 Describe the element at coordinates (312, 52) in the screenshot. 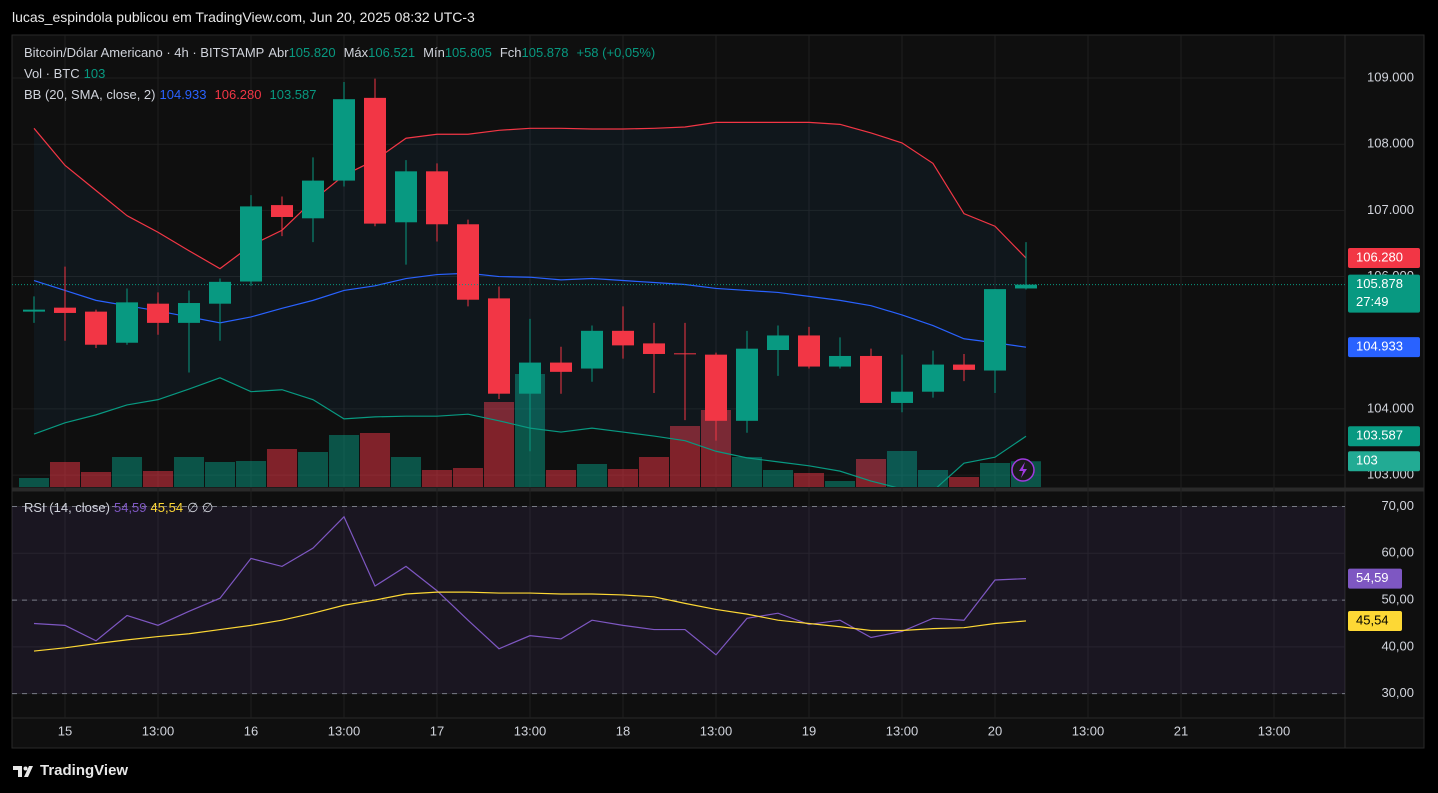

I see `ohlc-value: 105.820` at that location.